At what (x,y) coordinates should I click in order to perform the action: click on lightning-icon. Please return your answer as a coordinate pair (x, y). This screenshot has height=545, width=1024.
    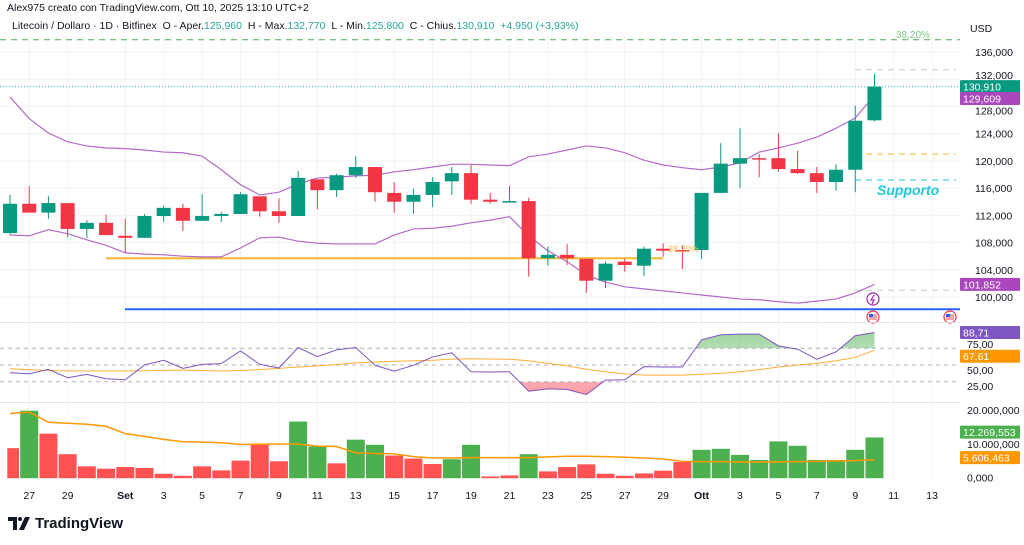
    Looking at the image, I should click on (873, 299).